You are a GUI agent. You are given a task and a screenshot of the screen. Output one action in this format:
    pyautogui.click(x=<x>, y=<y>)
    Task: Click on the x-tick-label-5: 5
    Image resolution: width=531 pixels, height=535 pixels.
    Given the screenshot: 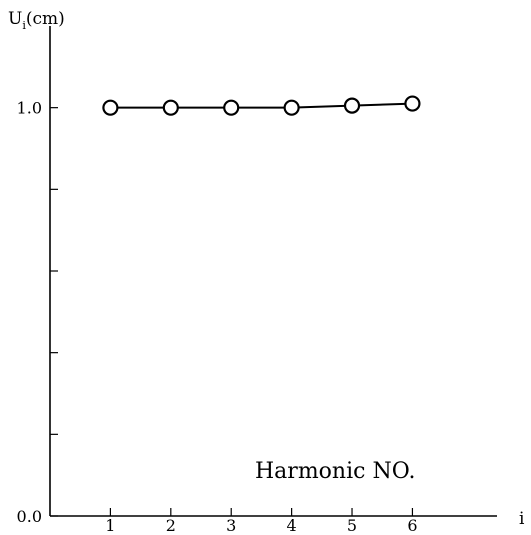 What is the action you would take?
    pyautogui.click(x=352, y=525)
    